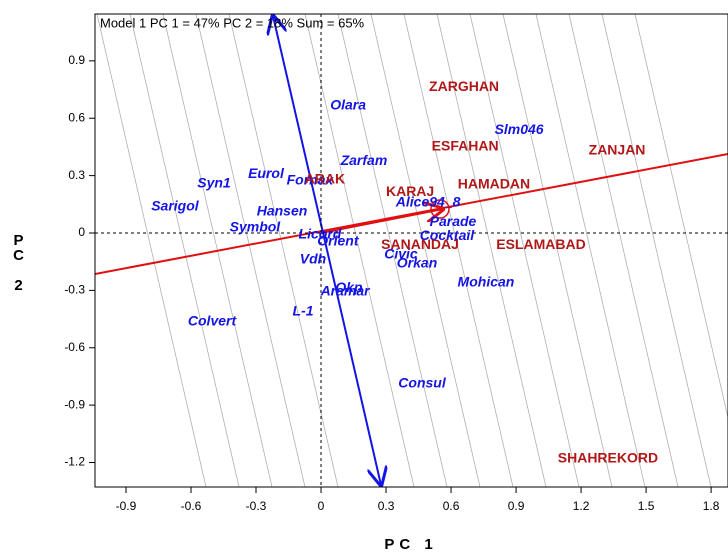  Describe the element at coordinates (325, 179) in the screenshot. I see `point-label: ARAK` at that location.